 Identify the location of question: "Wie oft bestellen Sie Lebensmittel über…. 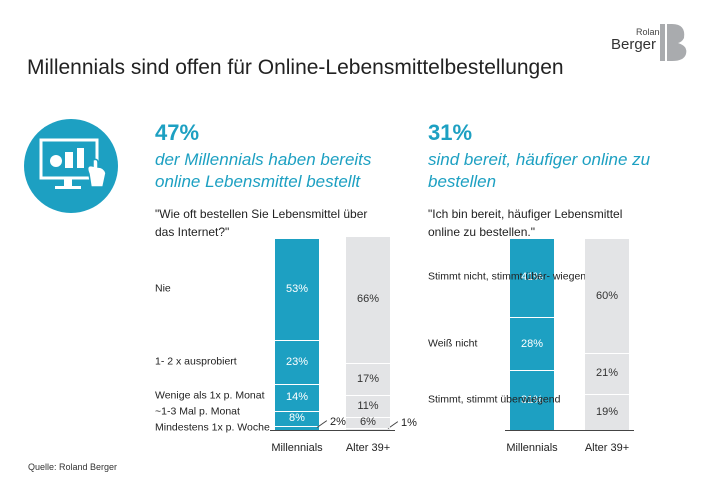
(261, 223).